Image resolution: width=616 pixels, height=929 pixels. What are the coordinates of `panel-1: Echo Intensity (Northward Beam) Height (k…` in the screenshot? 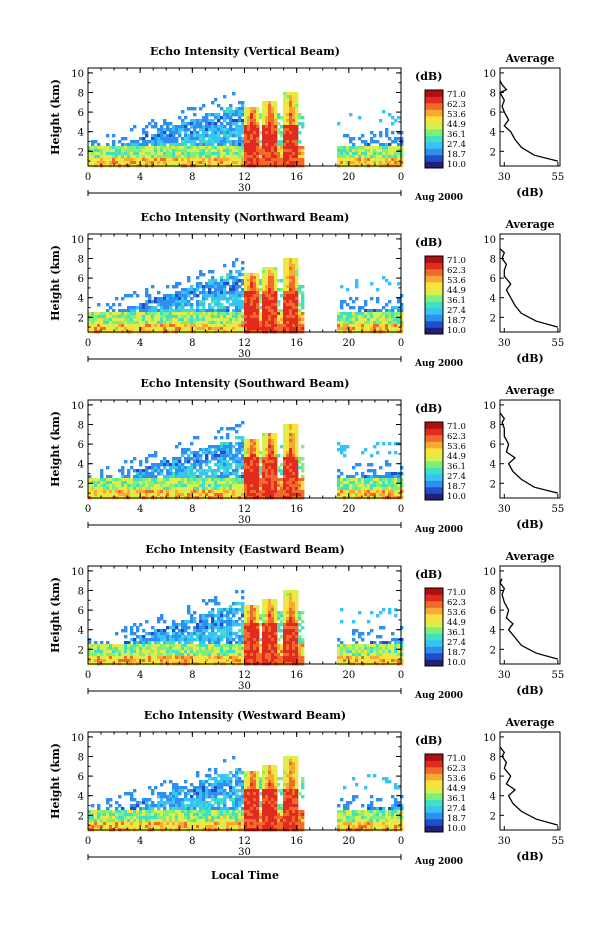 It's located at (306, 290).